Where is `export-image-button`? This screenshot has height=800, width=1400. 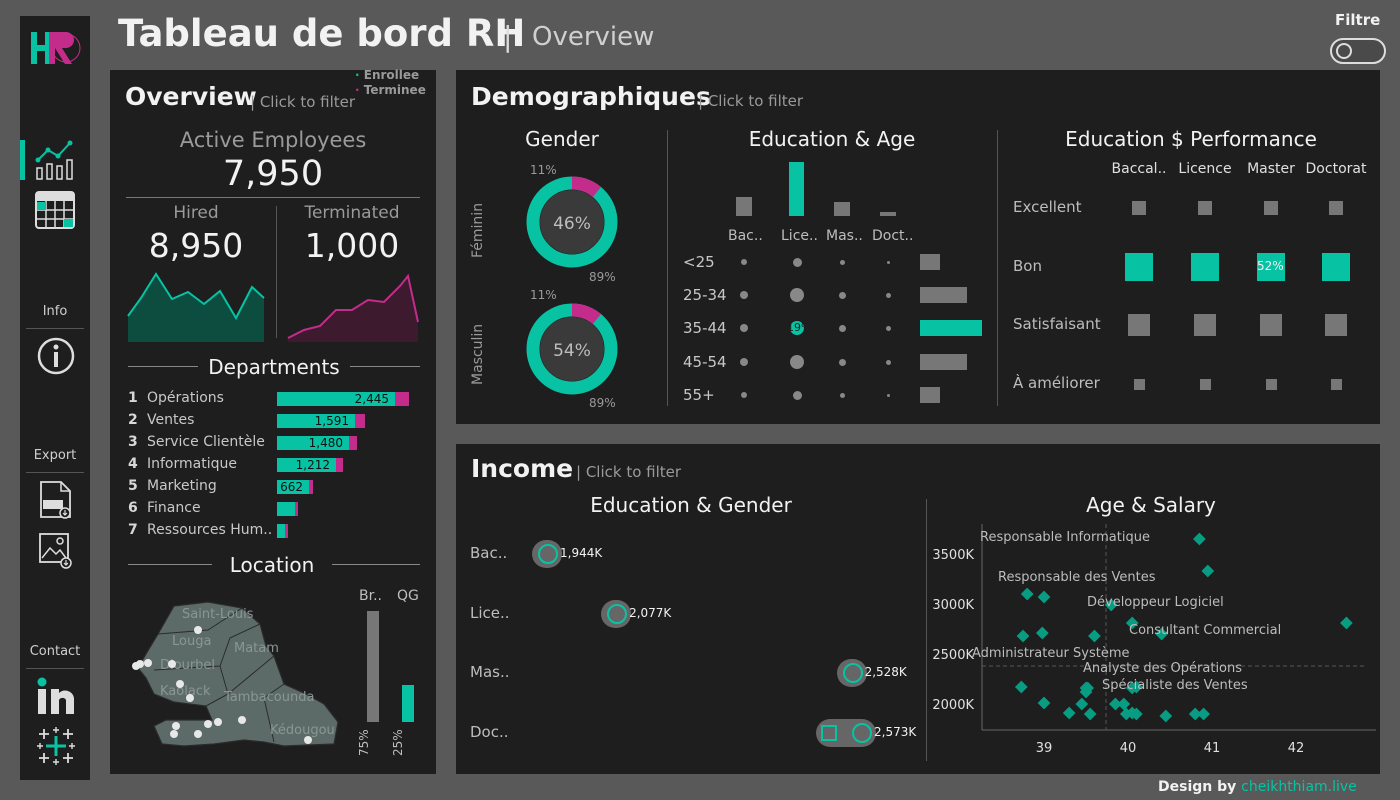 export-image-button is located at coordinates (56, 550).